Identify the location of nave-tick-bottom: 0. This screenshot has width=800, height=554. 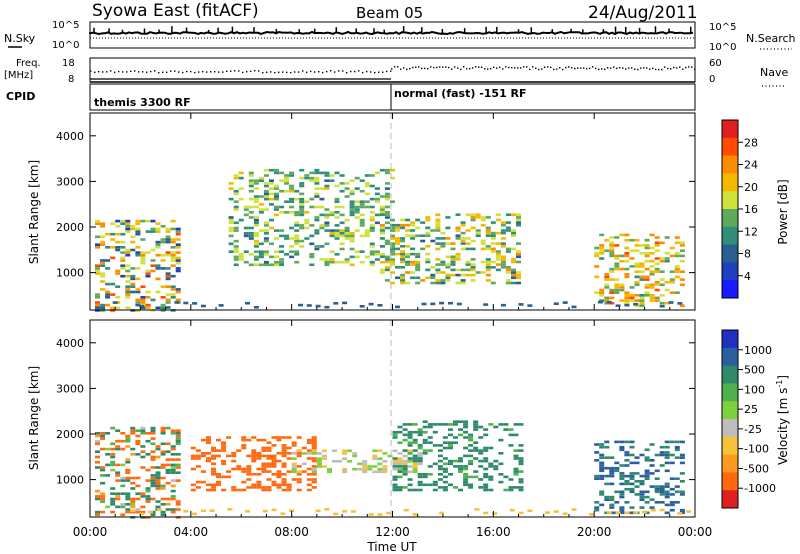
(712, 79).